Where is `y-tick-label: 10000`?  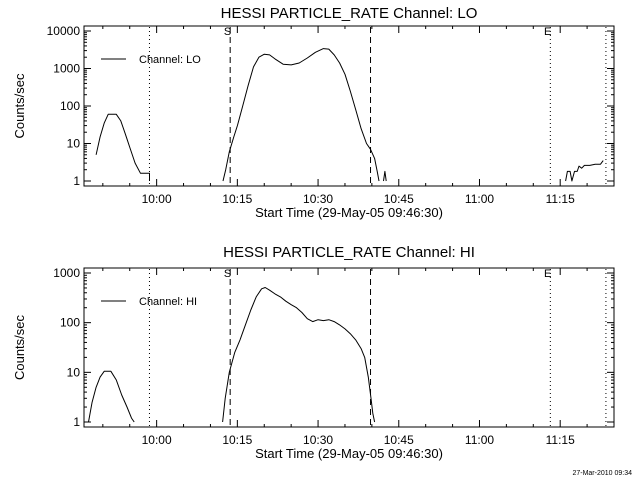 y-tick-label: 10000 is located at coordinates (64, 31).